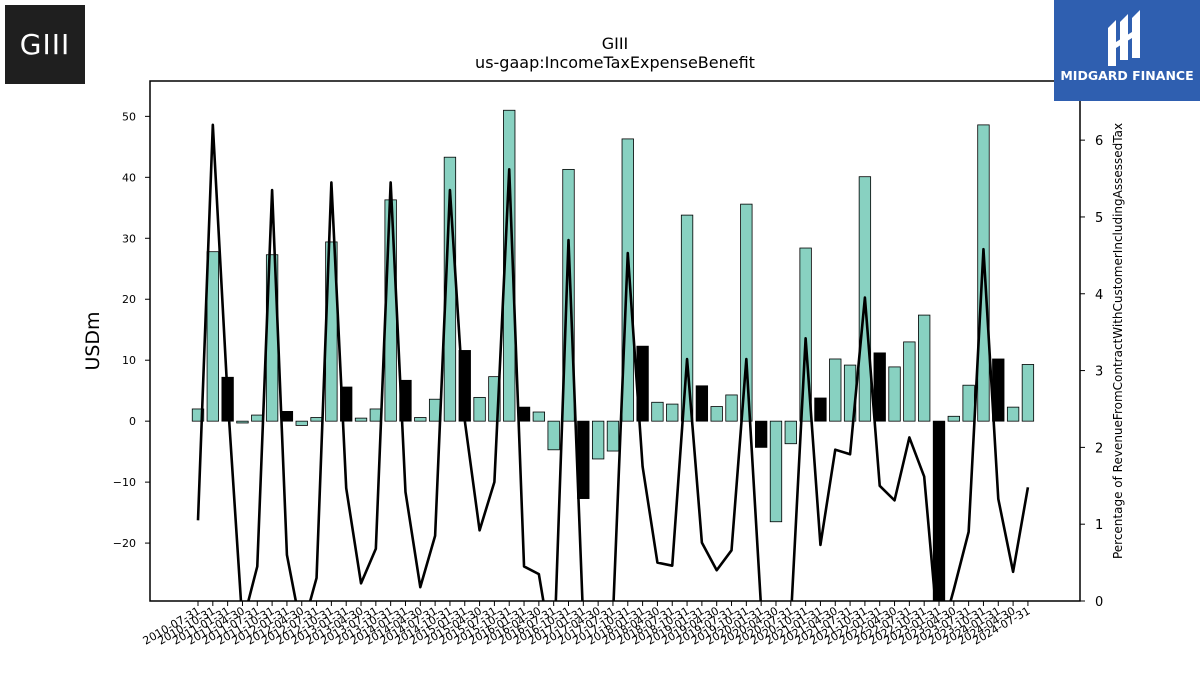 This screenshot has width=1200, height=675. I want to click on chart-title: GIII, so click(615, 43).